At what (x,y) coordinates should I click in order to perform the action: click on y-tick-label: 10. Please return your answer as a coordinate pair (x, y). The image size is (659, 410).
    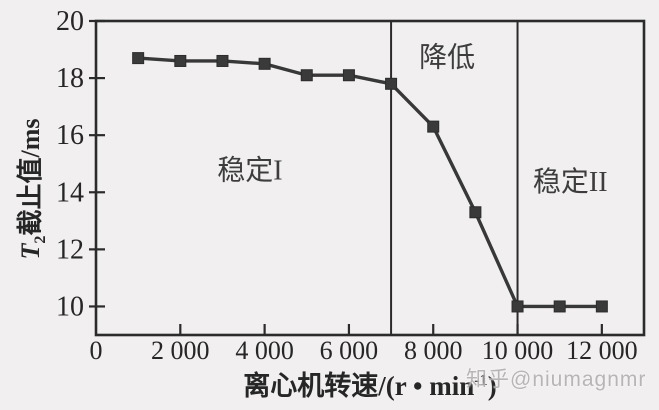
    Looking at the image, I should click on (70, 306).